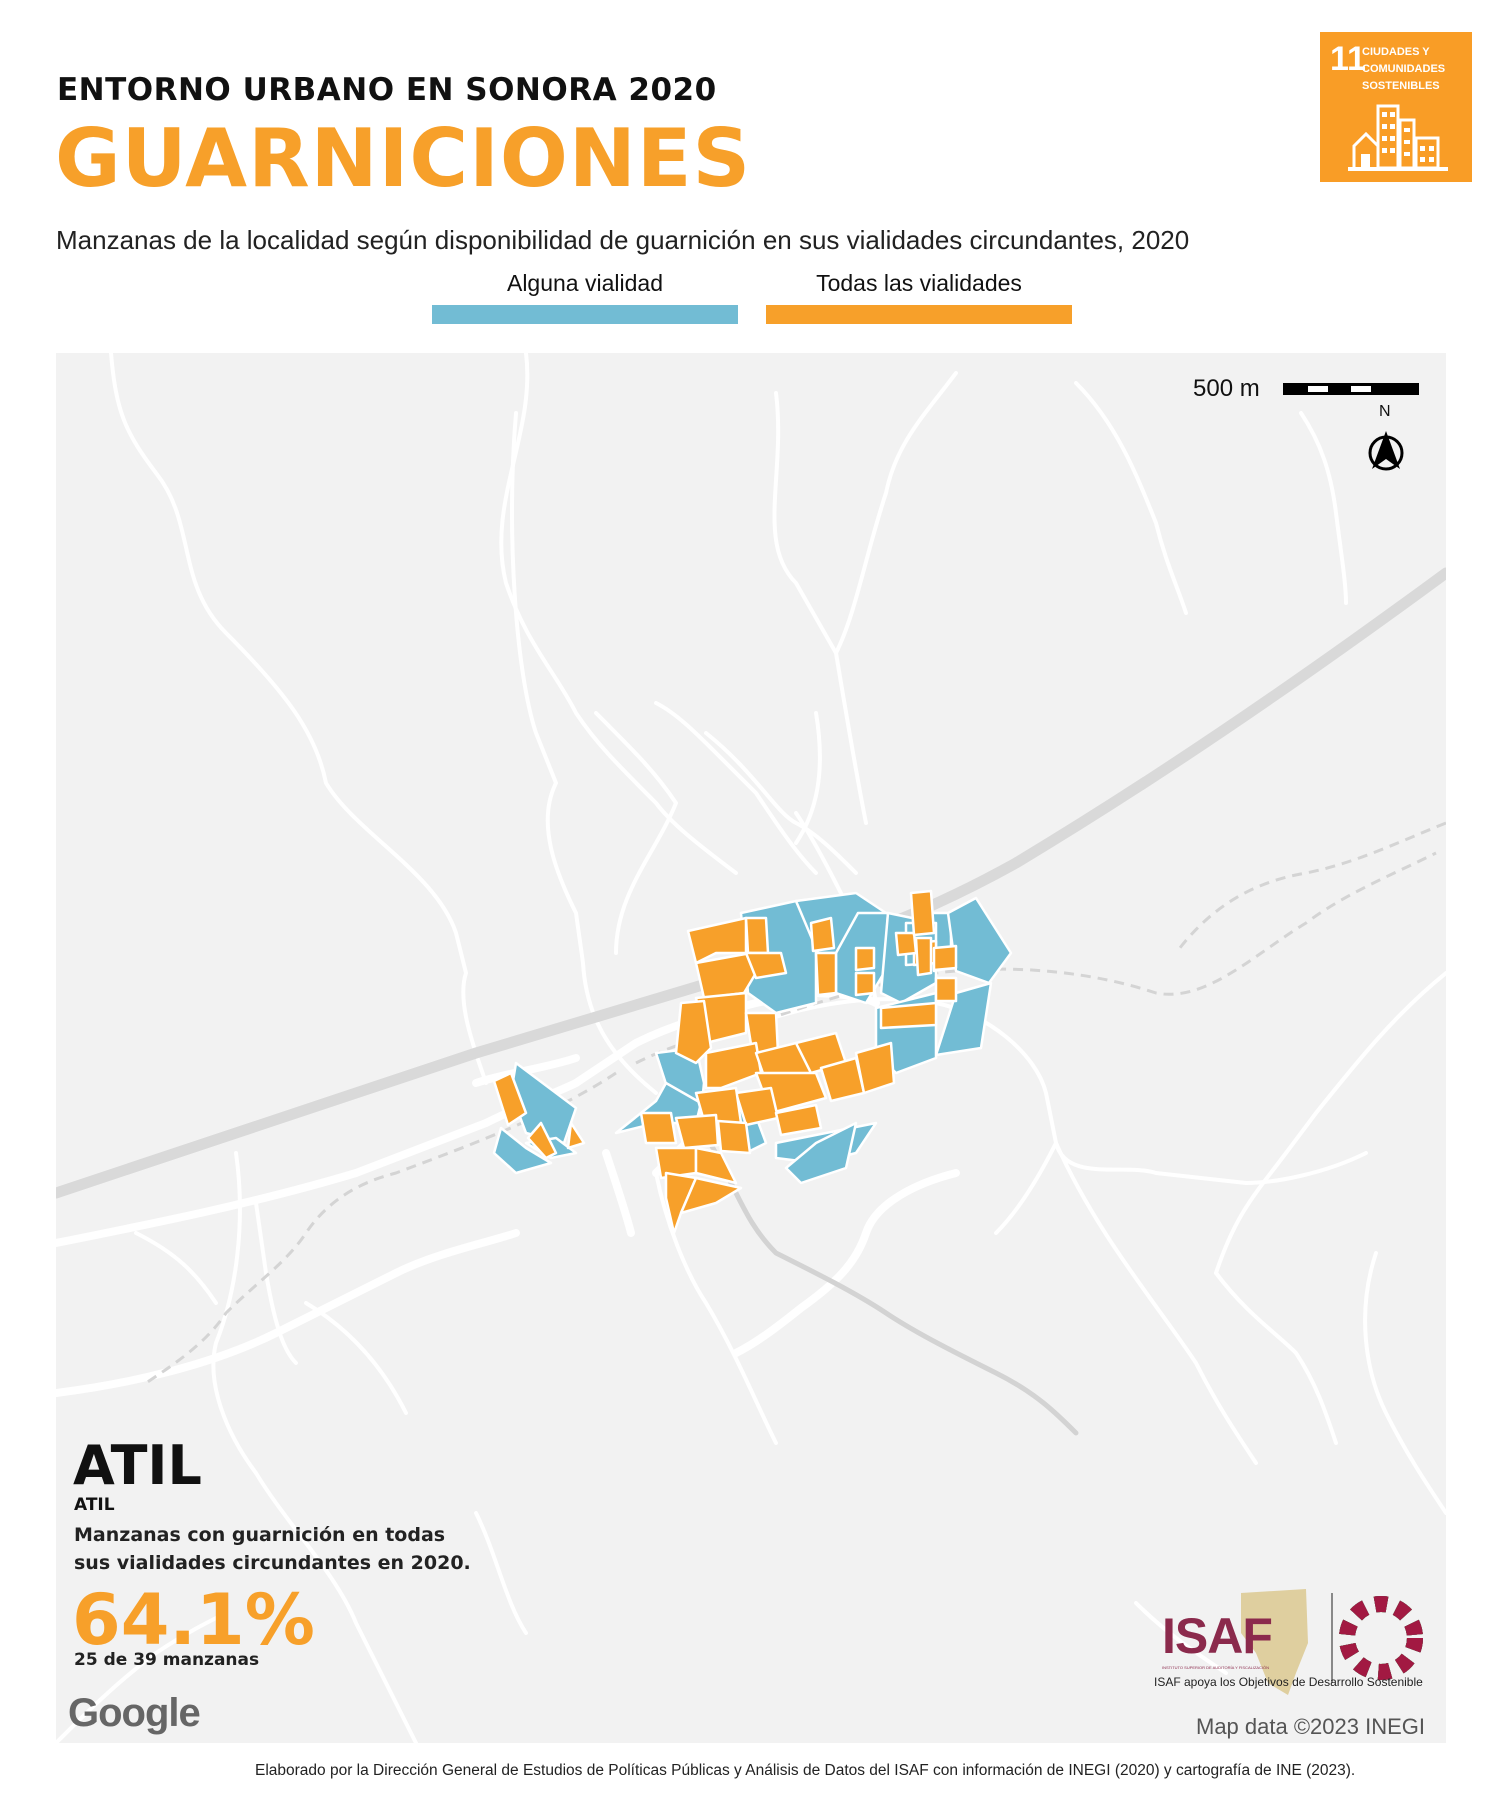 The width and height of the screenshot is (1500, 1800). I want to click on google-logo: Google, so click(134, 1713).